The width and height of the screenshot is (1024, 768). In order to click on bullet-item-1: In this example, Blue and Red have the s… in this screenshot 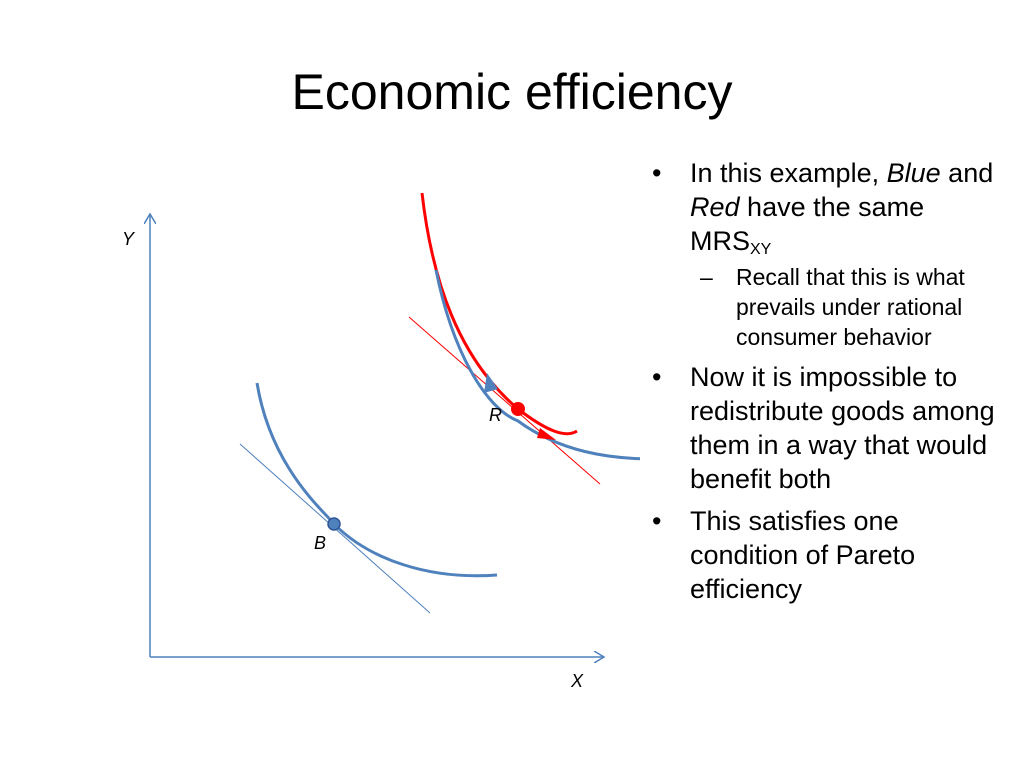, I will do `click(825, 207)`.